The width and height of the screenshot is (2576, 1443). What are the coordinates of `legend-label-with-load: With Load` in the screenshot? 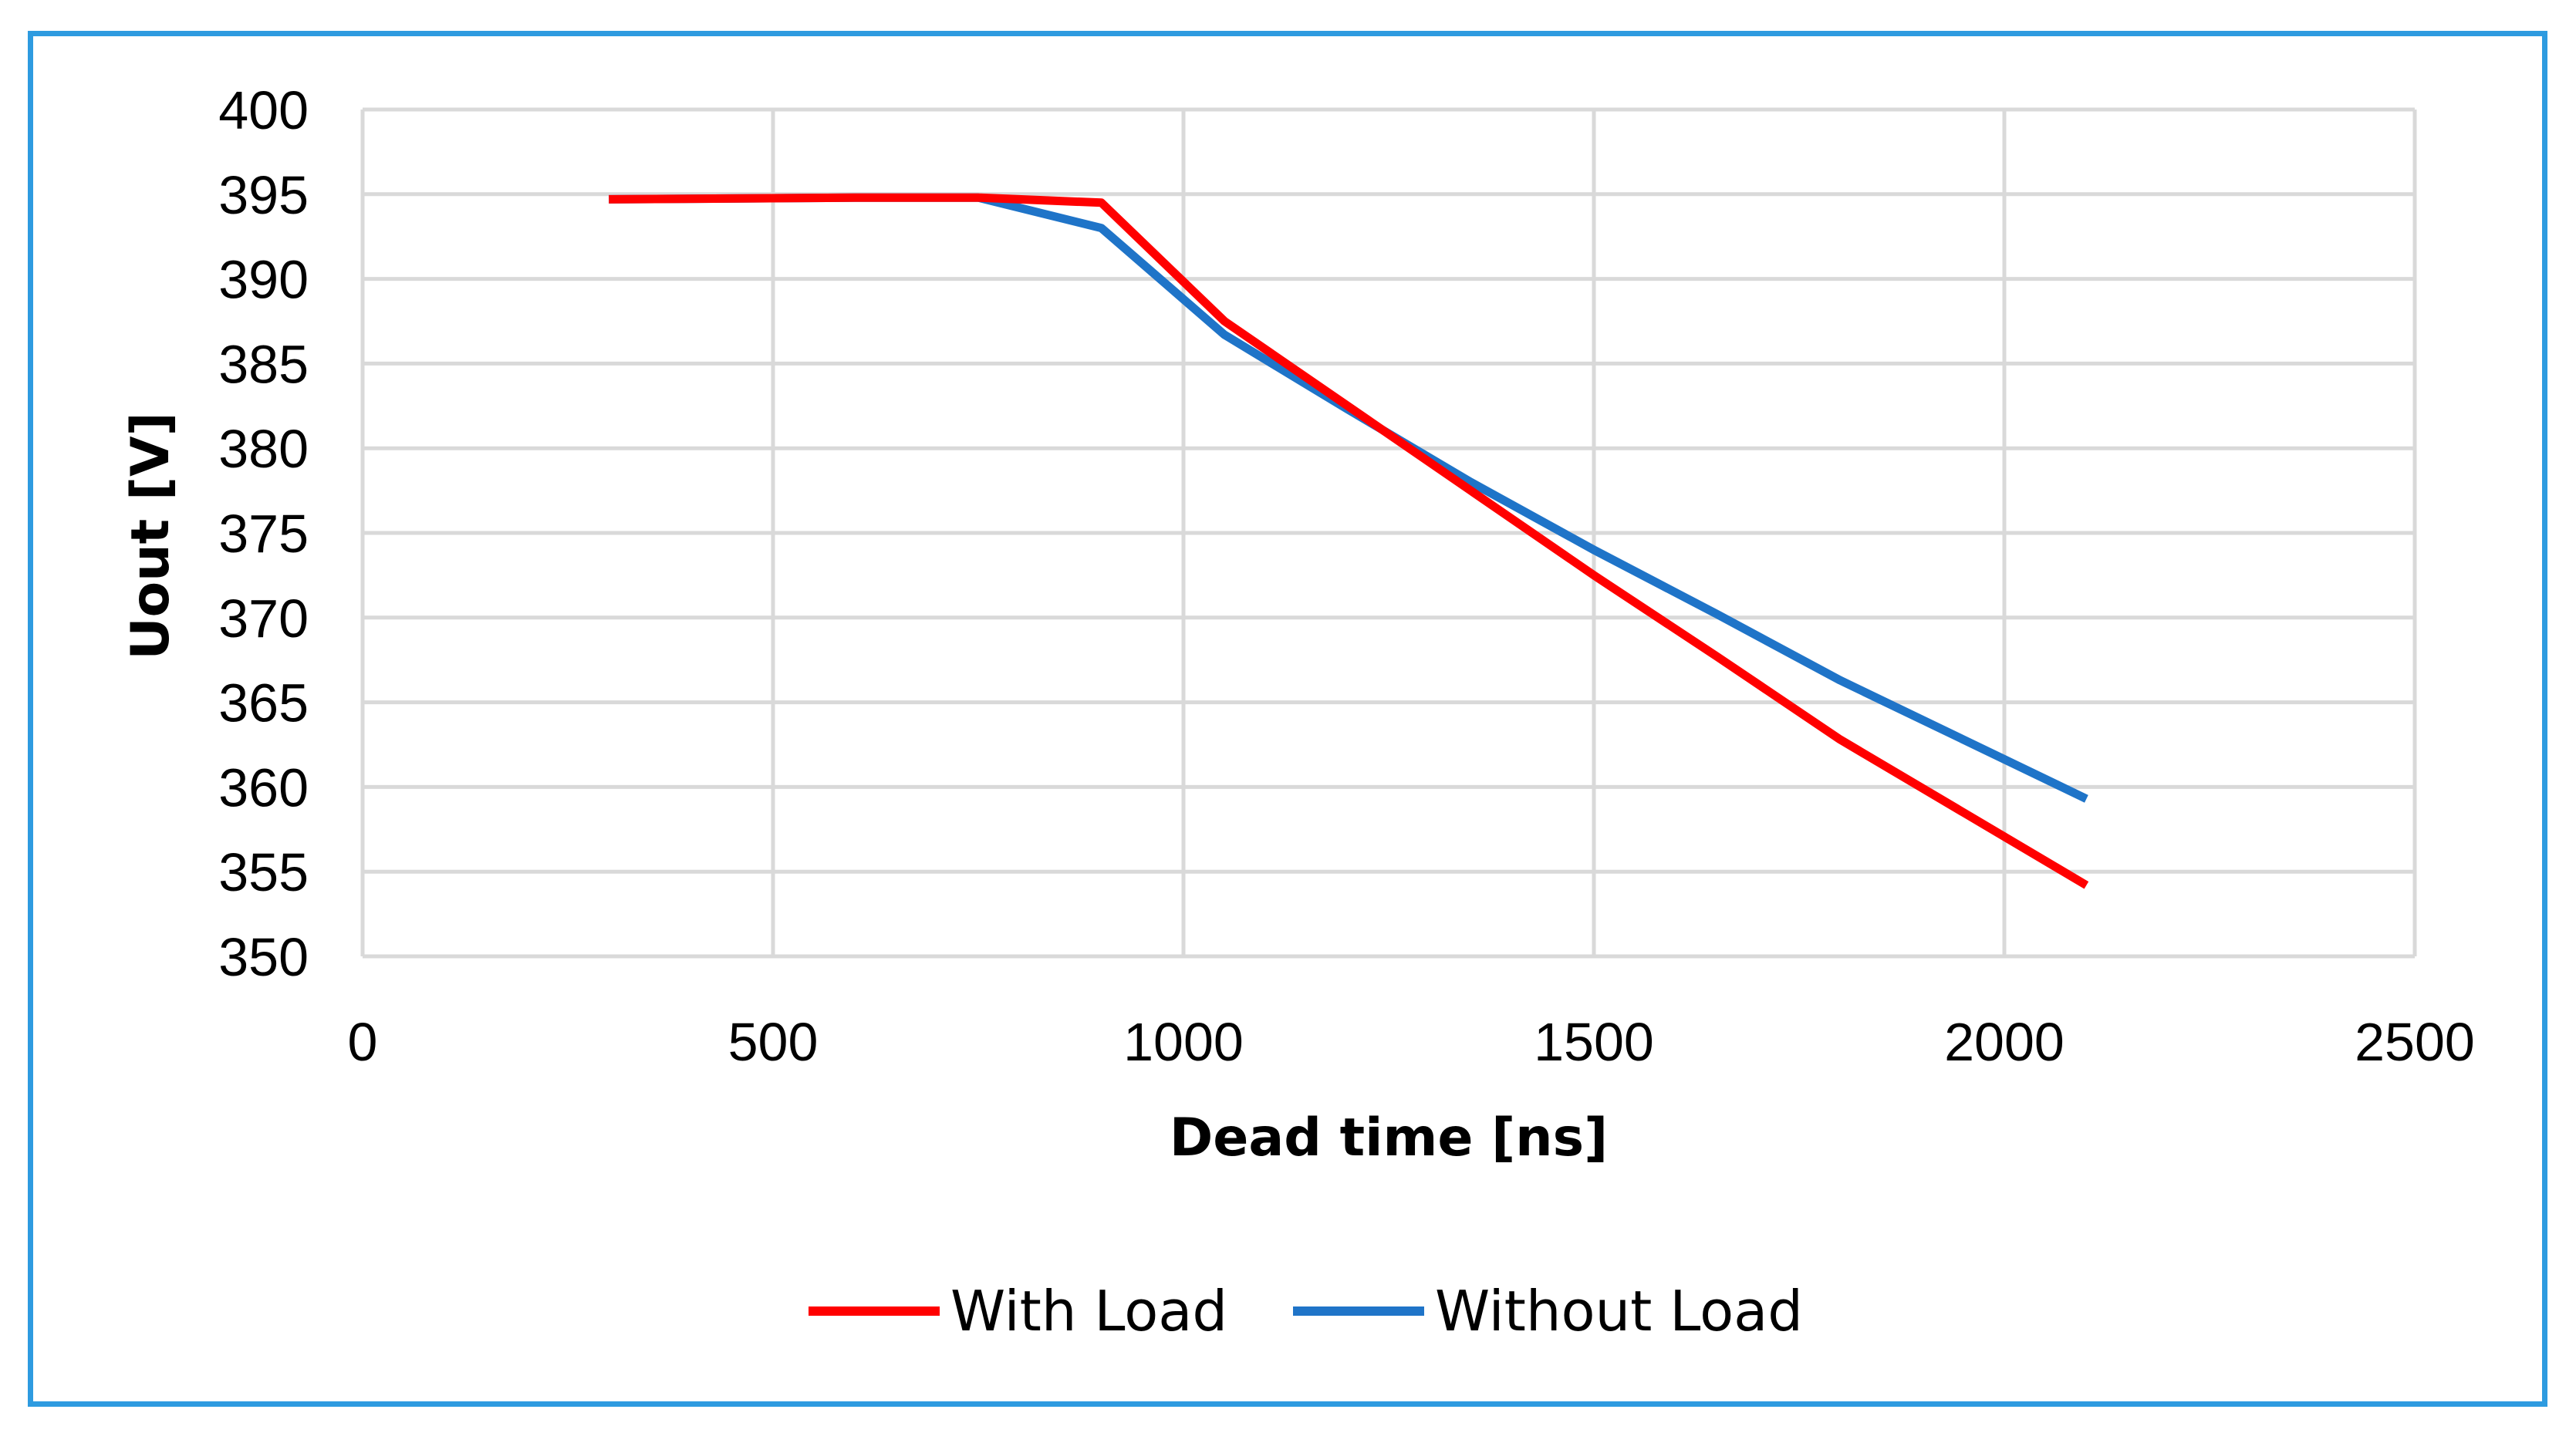 It's located at (1089, 1311).